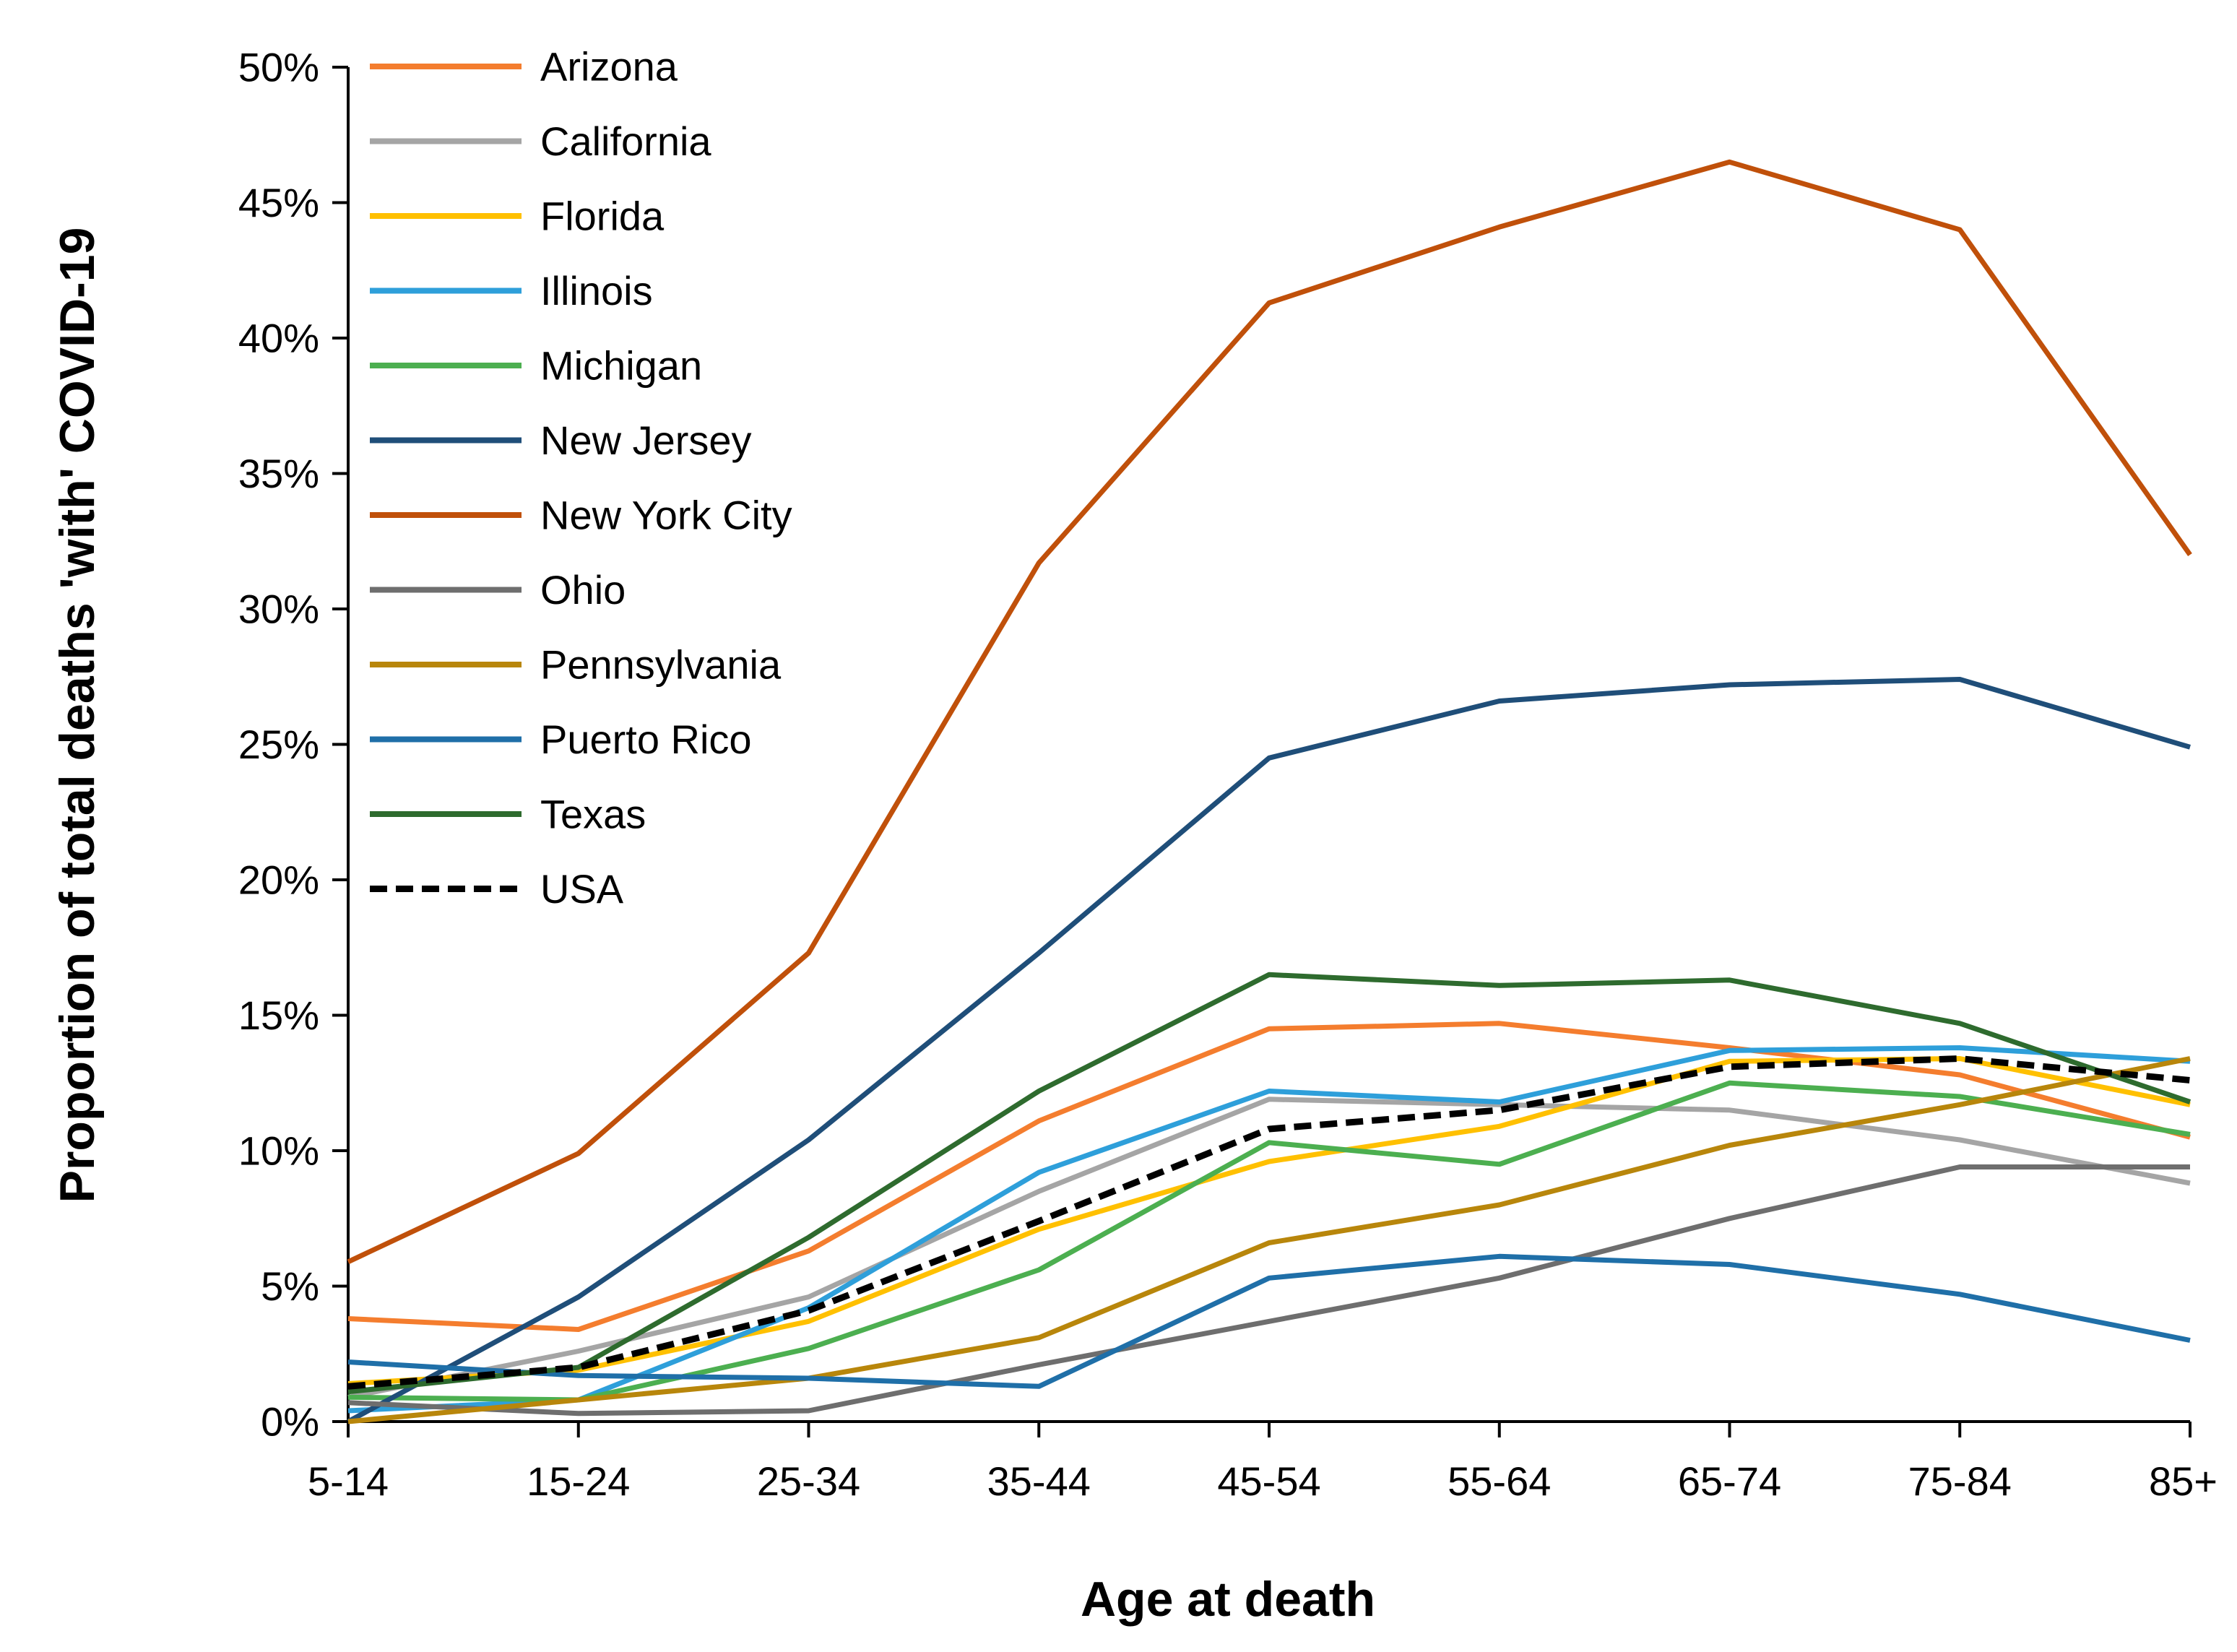  What do you see at coordinates (348, 1481) in the screenshot?
I see `x-tick-label: 5-14` at bounding box center [348, 1481].